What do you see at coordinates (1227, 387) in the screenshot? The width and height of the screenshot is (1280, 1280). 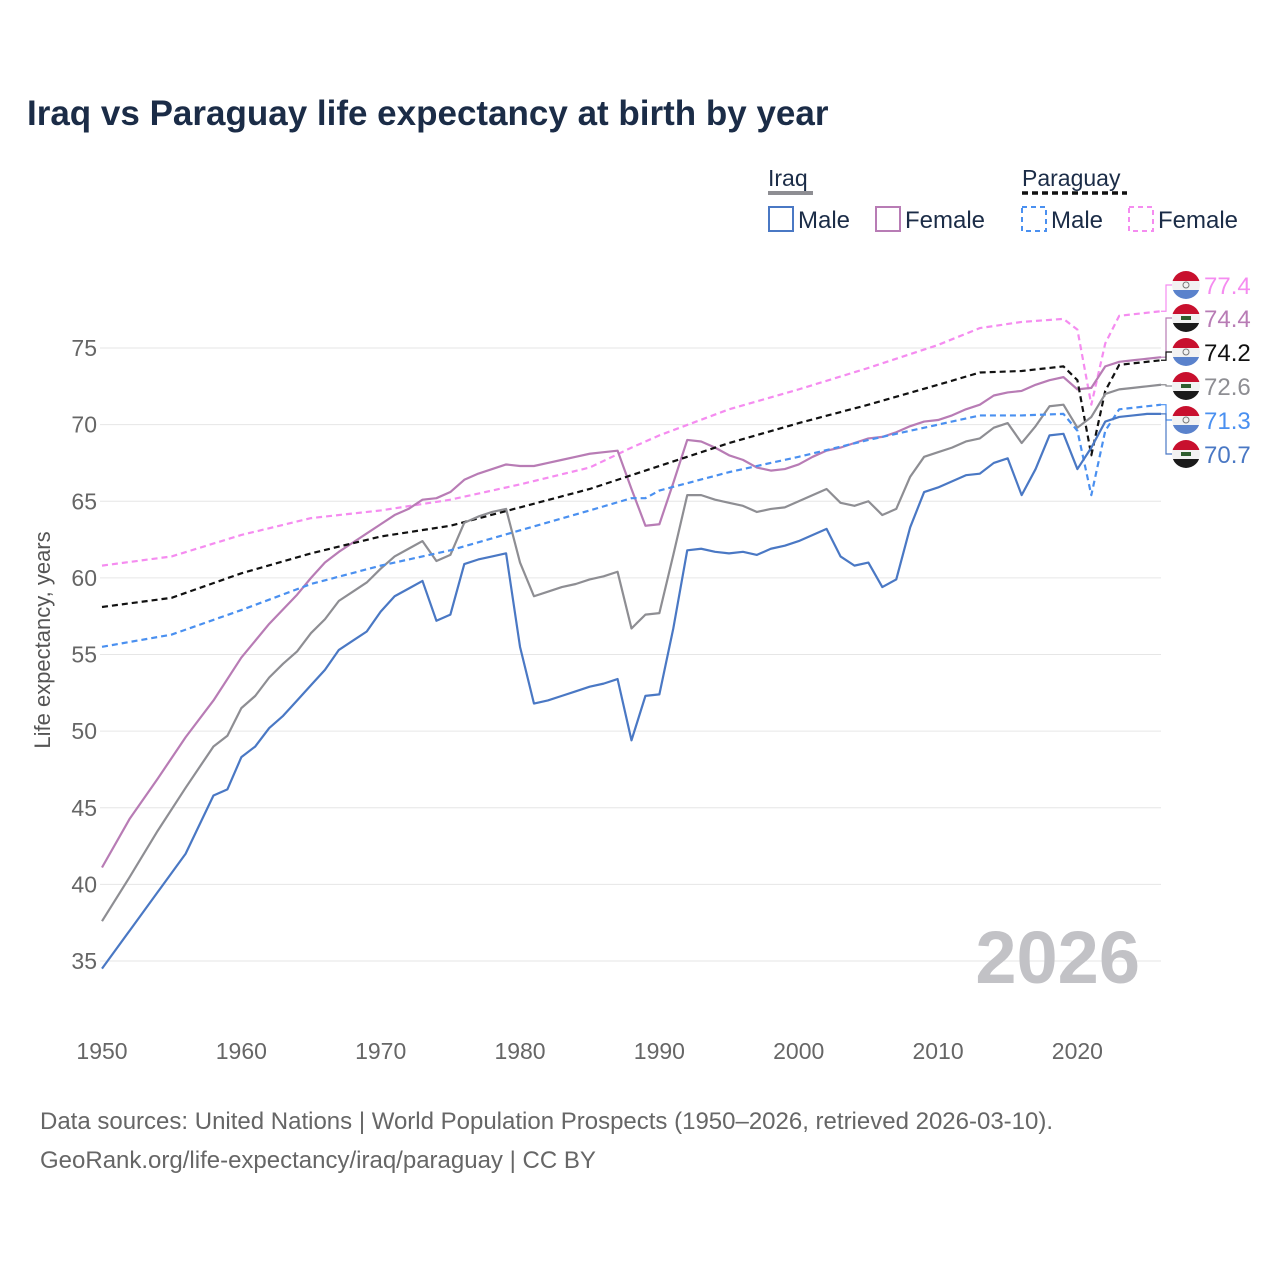 I see `end-value-label: 72.6` at bounding box center [1227, 387].